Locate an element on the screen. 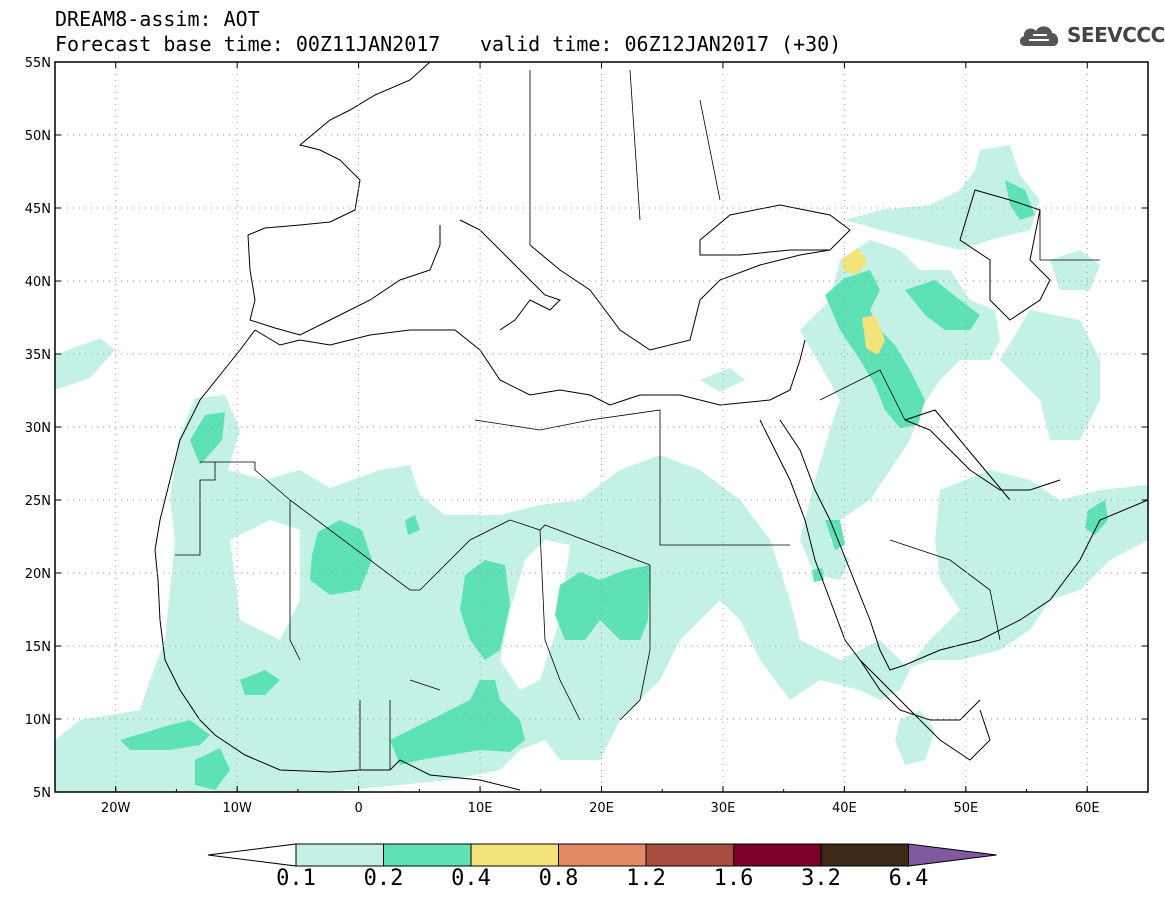 The image size is (1165, 905). colorbar-label: 3.2 is located at coordinates (821, 878).